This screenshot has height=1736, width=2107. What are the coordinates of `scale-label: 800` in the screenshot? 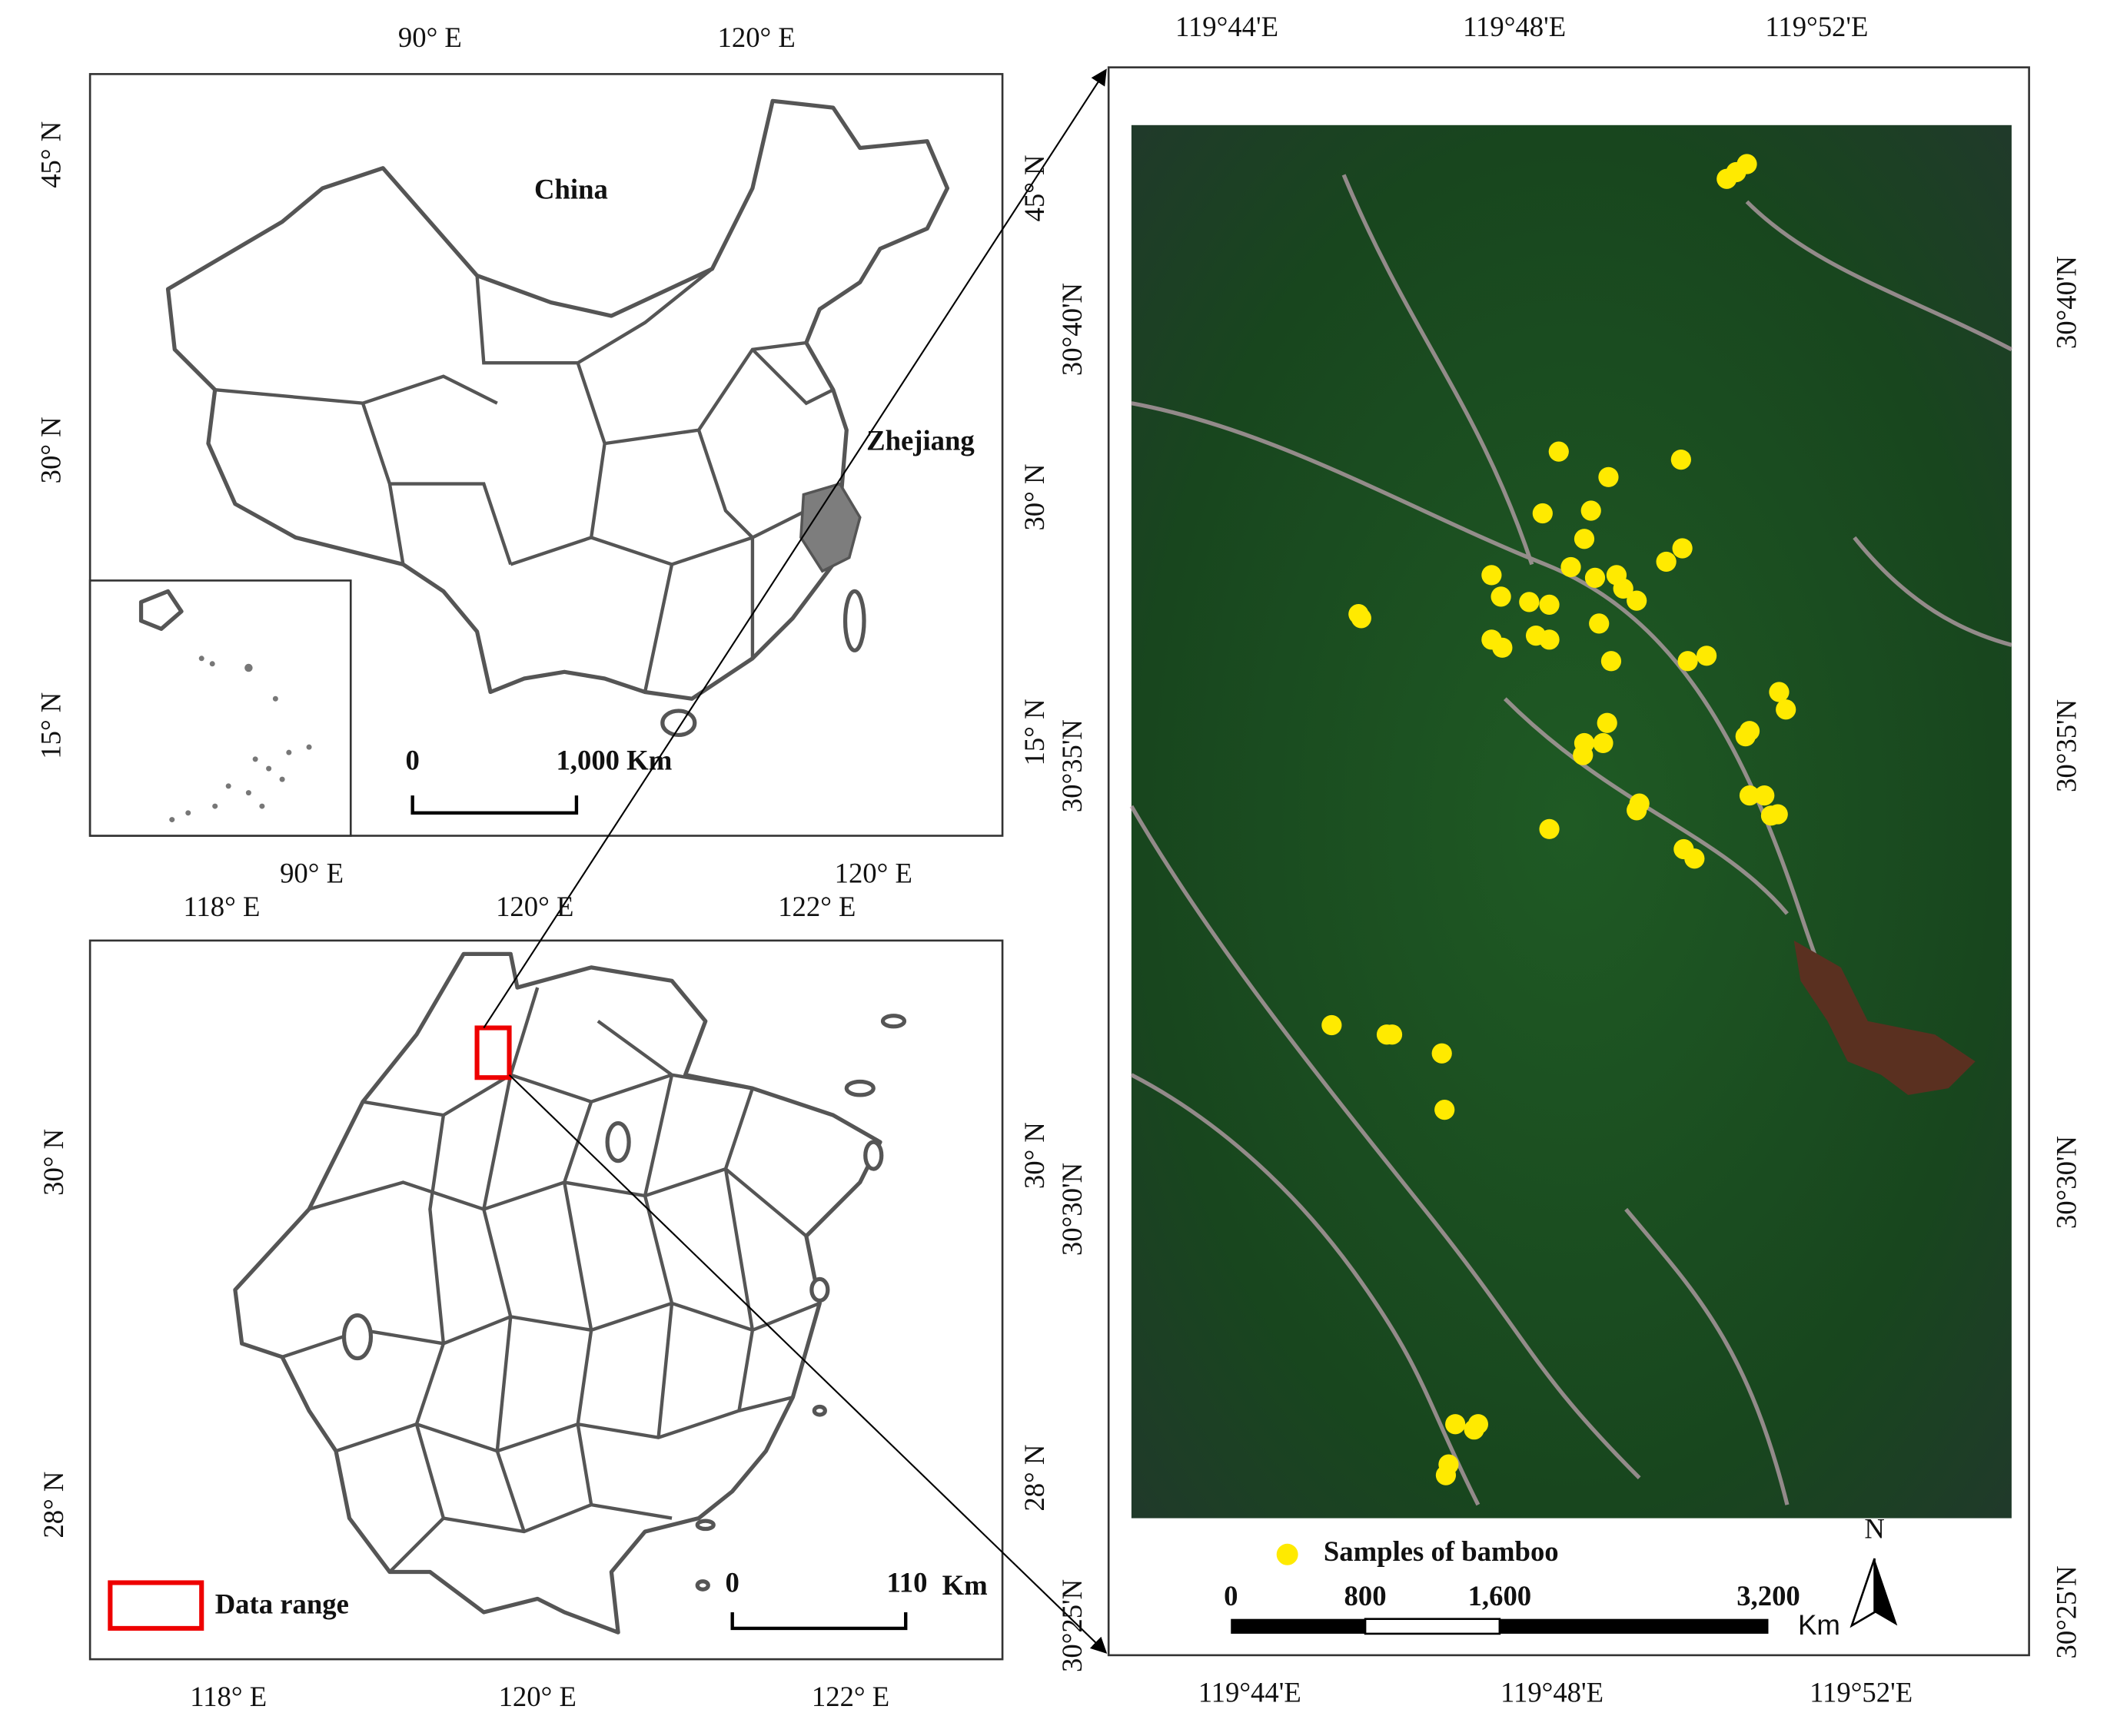 It's located at (1365, 1596).